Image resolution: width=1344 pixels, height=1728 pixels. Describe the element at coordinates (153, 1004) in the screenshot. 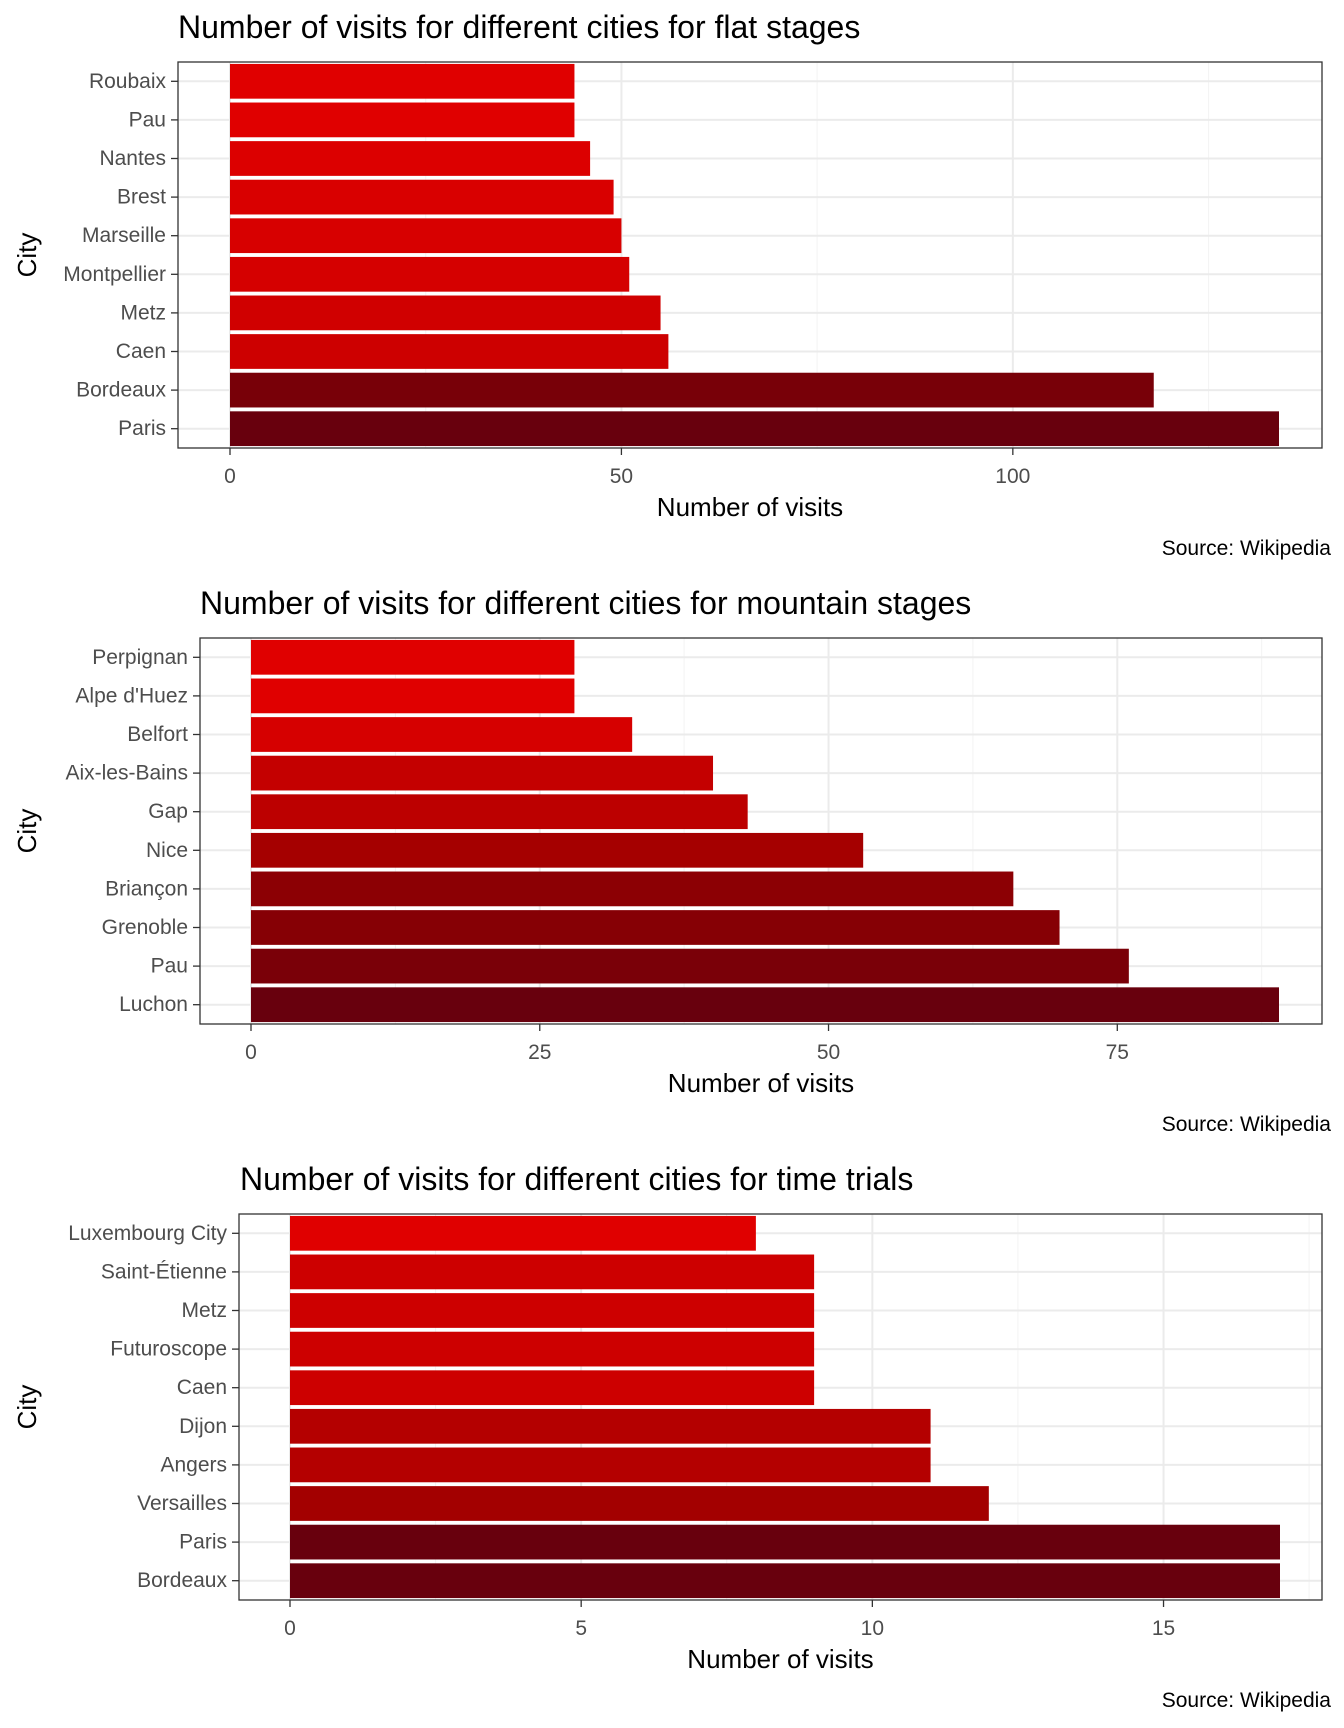

I see `y-tick-label: Luchon` at that location.